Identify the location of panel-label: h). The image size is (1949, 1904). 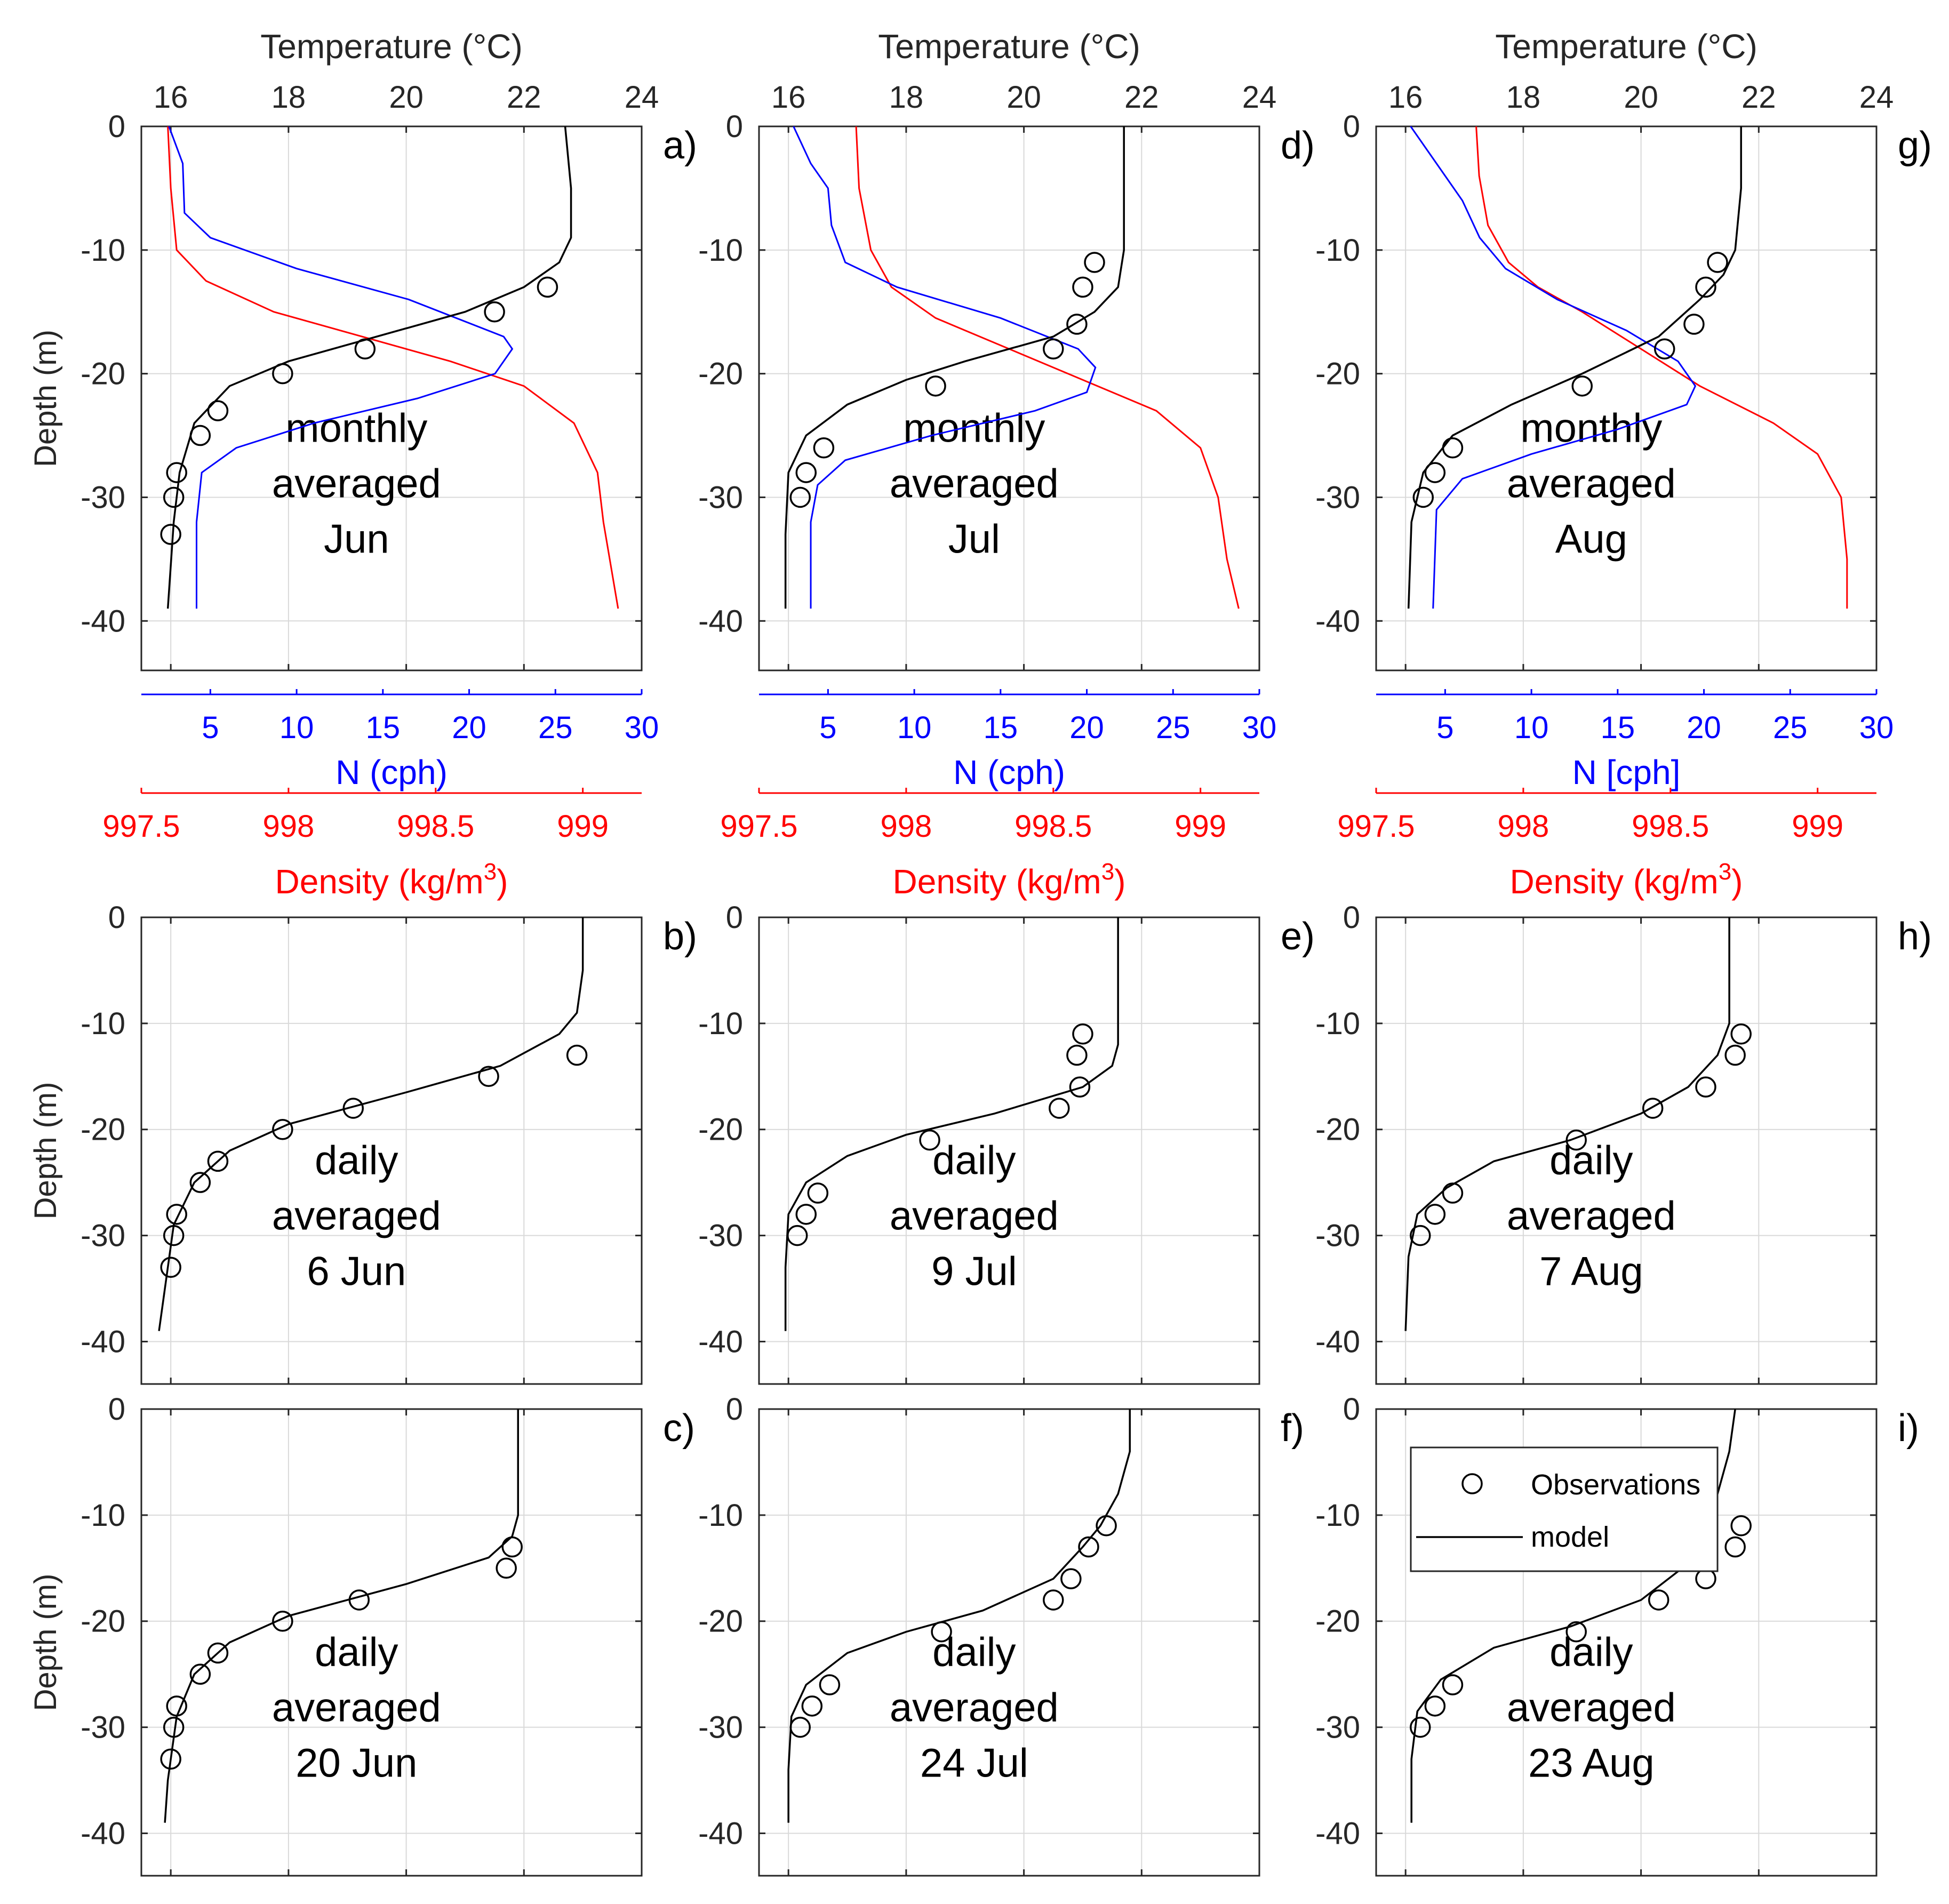
(1915, 936).